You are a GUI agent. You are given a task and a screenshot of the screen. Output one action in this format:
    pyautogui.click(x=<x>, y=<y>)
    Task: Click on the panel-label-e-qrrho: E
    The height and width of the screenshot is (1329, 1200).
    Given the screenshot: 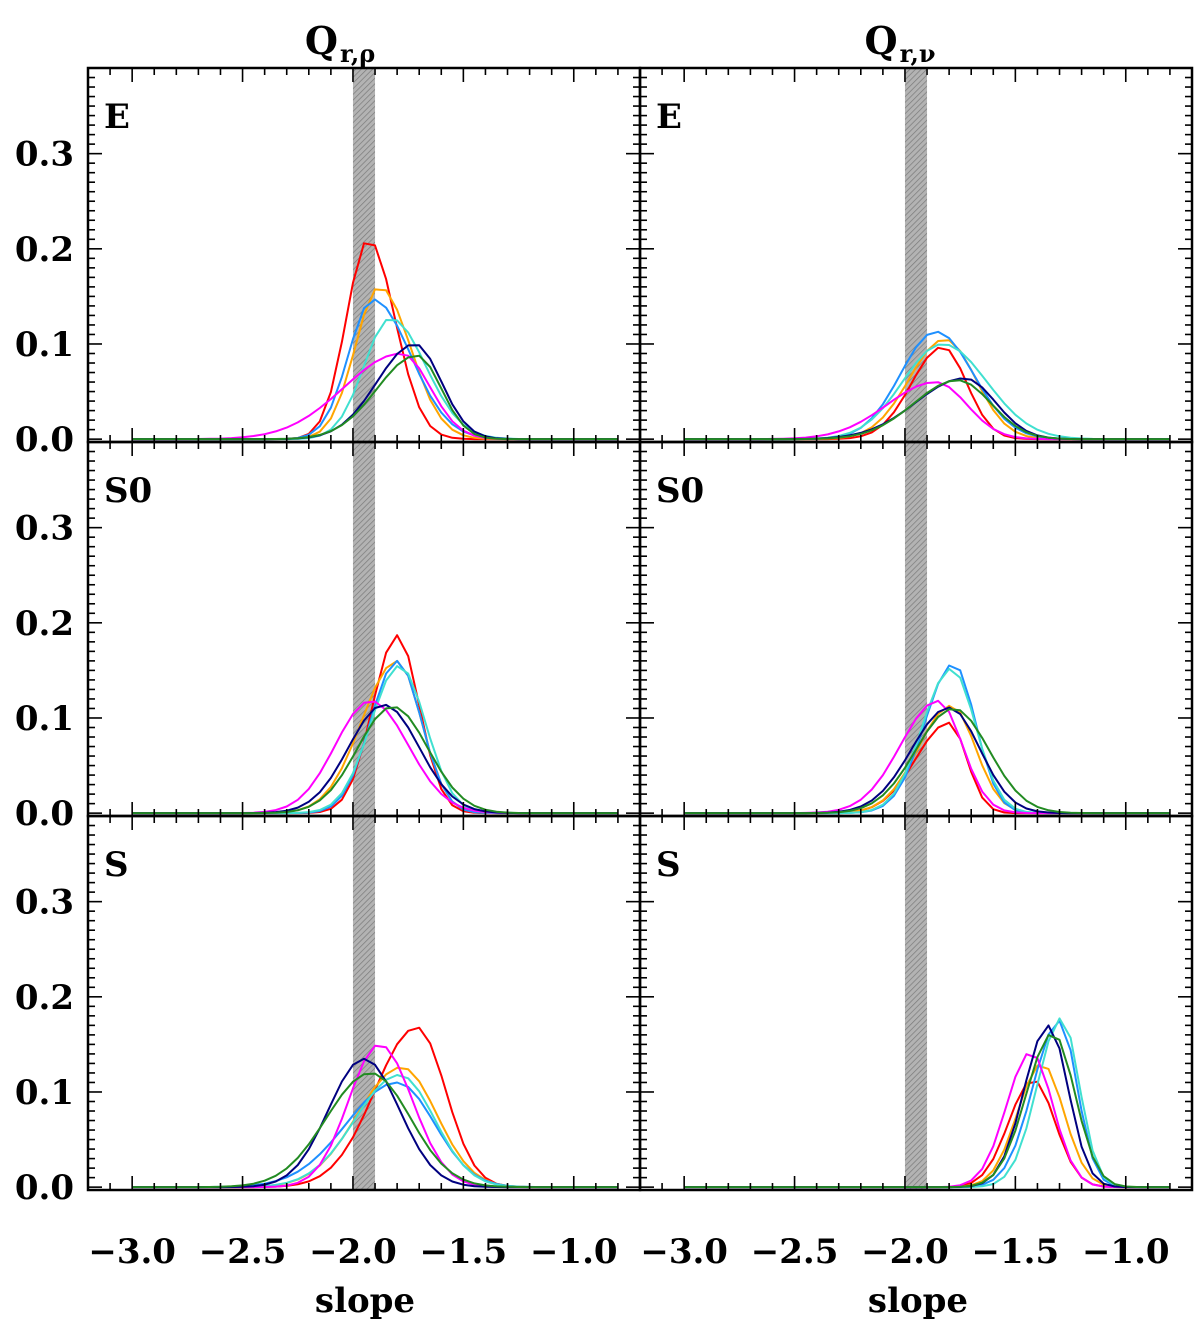 What is the action you would take?
    pyautogui.click(x=117, y=117)
    